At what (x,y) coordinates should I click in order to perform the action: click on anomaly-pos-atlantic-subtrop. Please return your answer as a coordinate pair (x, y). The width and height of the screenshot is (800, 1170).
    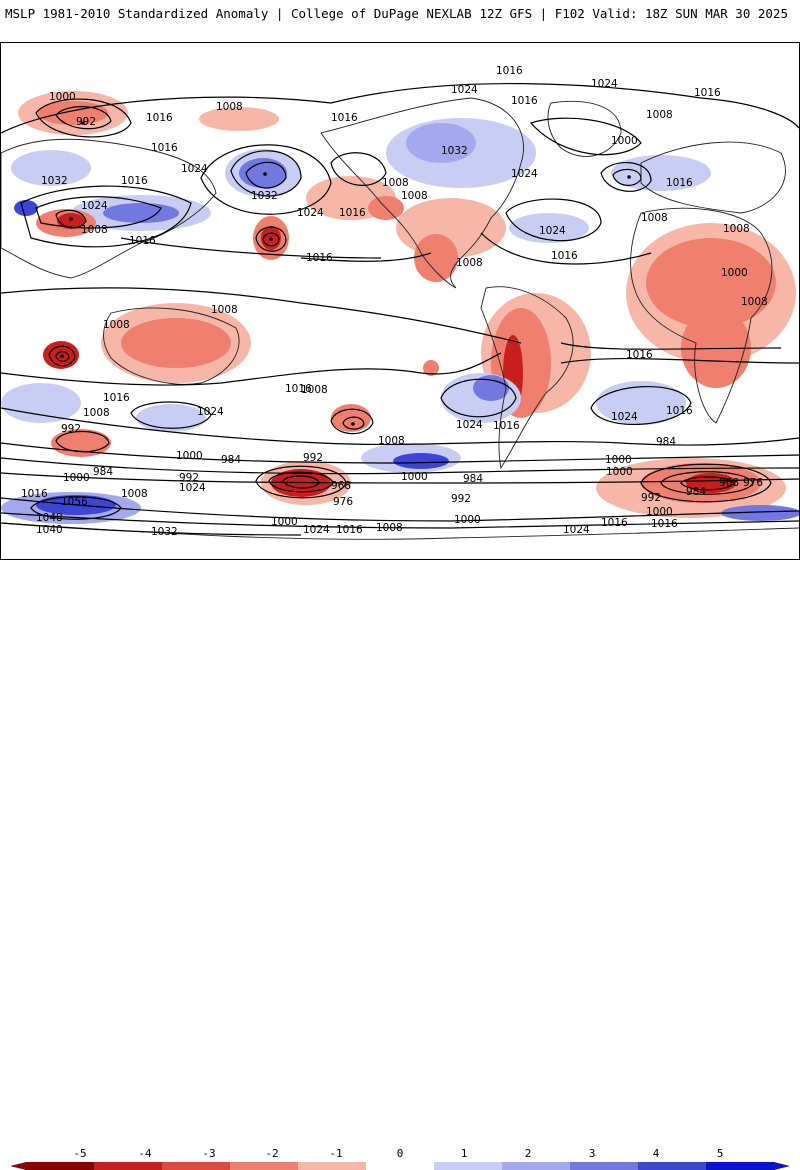
    Looking at the image, I should click on (549, 228).